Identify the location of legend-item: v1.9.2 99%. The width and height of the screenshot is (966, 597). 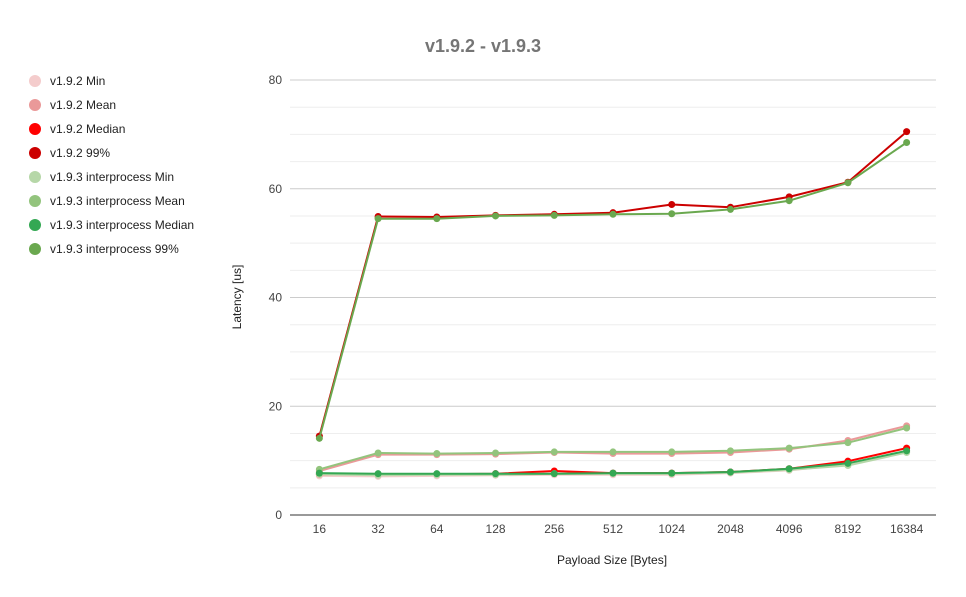
(69, 153).